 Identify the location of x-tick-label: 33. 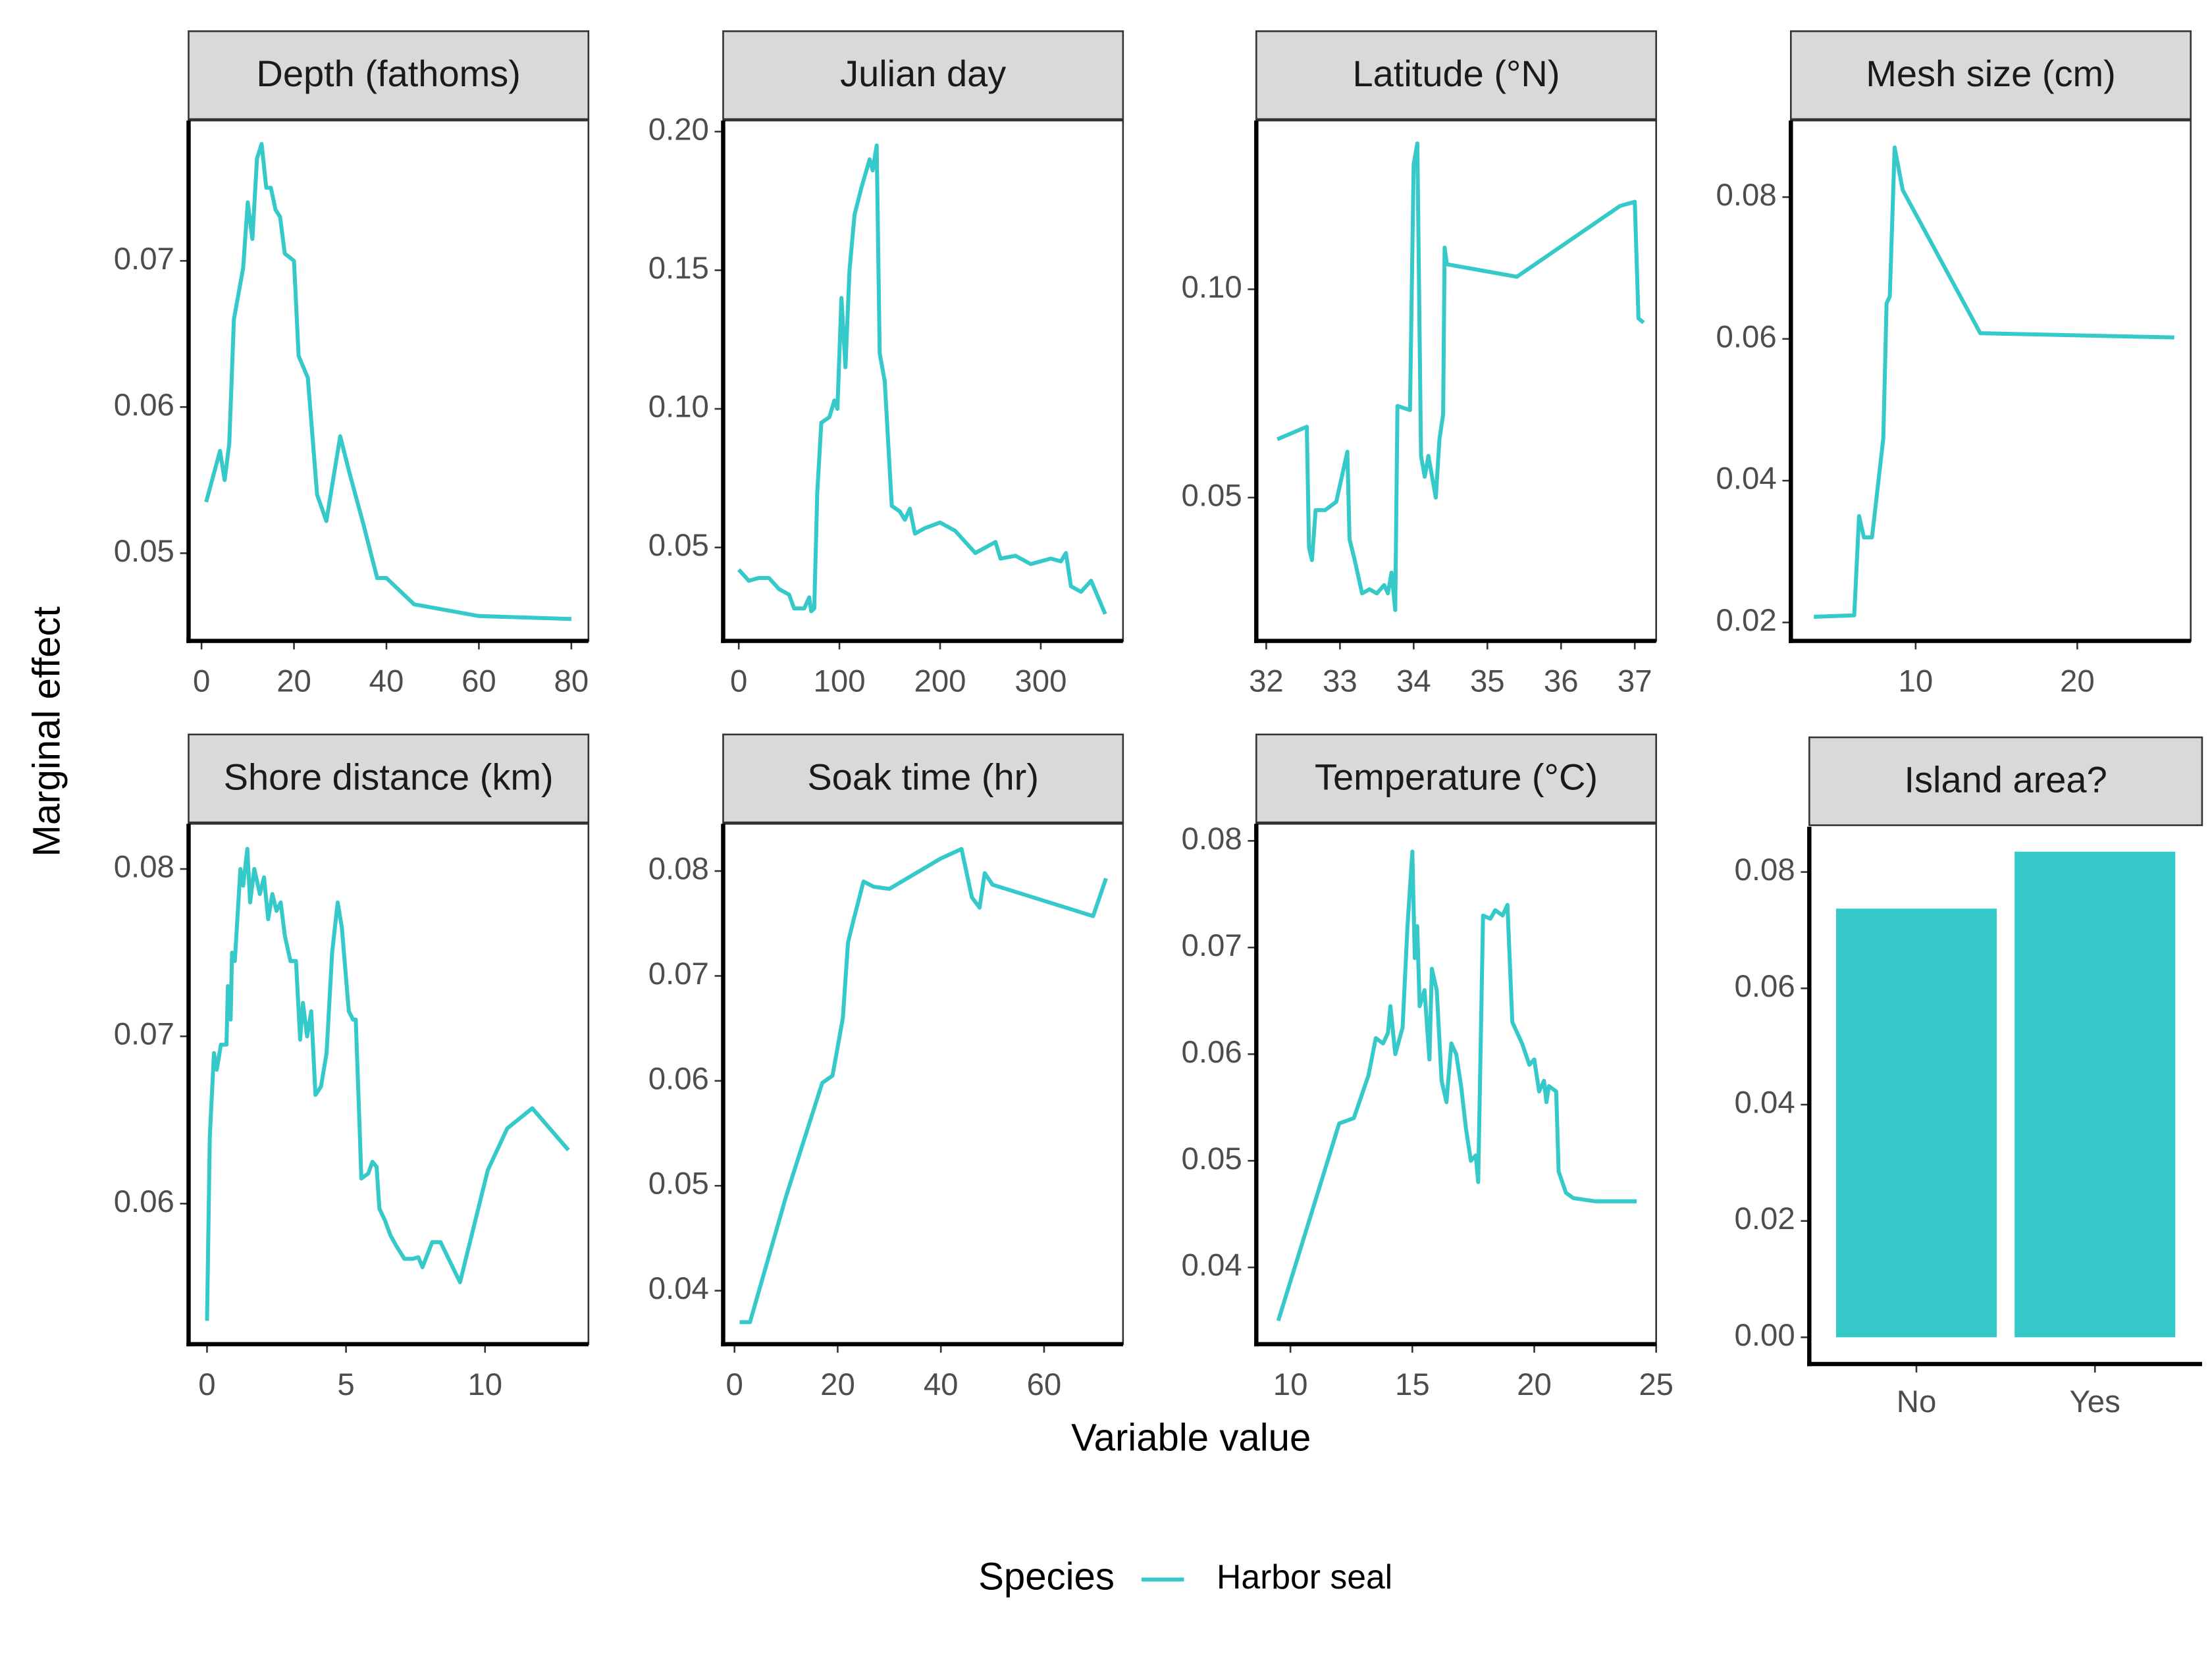
(1340, 681).